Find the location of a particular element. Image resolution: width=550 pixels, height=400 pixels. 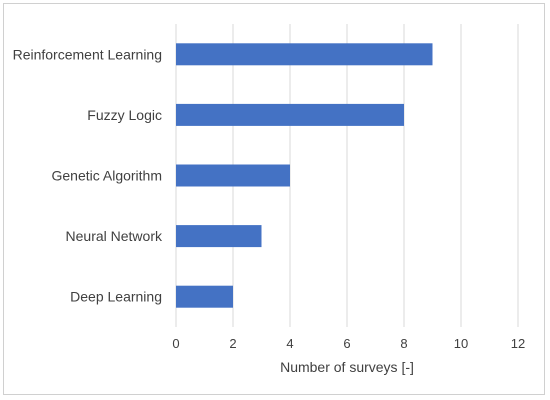

category-label: Fuzzy Logic is located at coordinates (124, 115).